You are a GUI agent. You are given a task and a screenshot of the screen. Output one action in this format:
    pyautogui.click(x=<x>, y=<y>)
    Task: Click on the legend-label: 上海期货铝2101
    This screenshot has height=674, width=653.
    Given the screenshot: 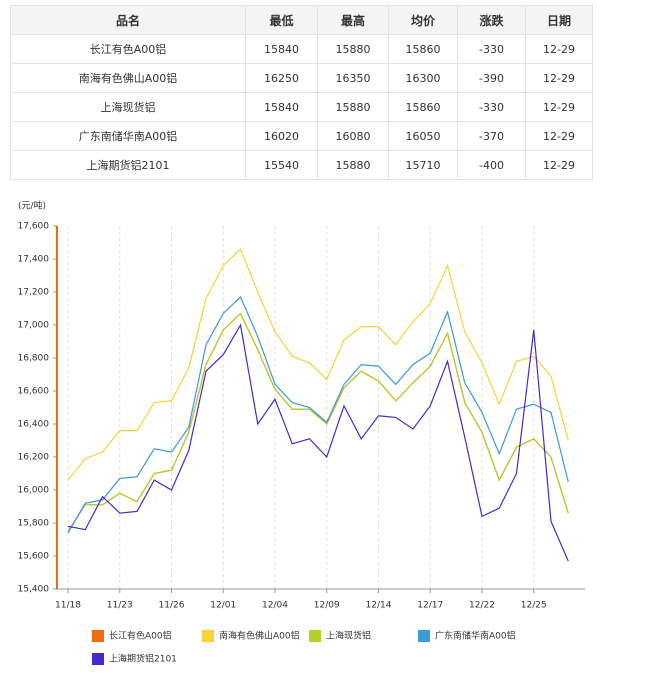 What is the action you would take?
    pyautogui.click(x=143, y=659)
    